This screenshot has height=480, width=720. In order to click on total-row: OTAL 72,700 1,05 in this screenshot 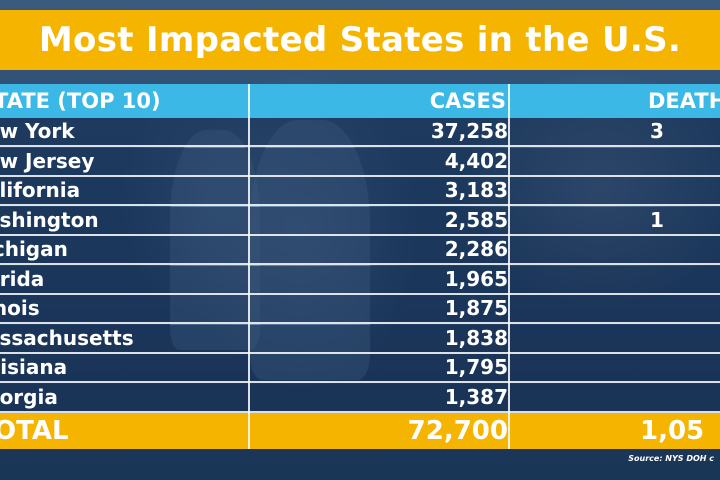, I will do `click(360, 431)`.